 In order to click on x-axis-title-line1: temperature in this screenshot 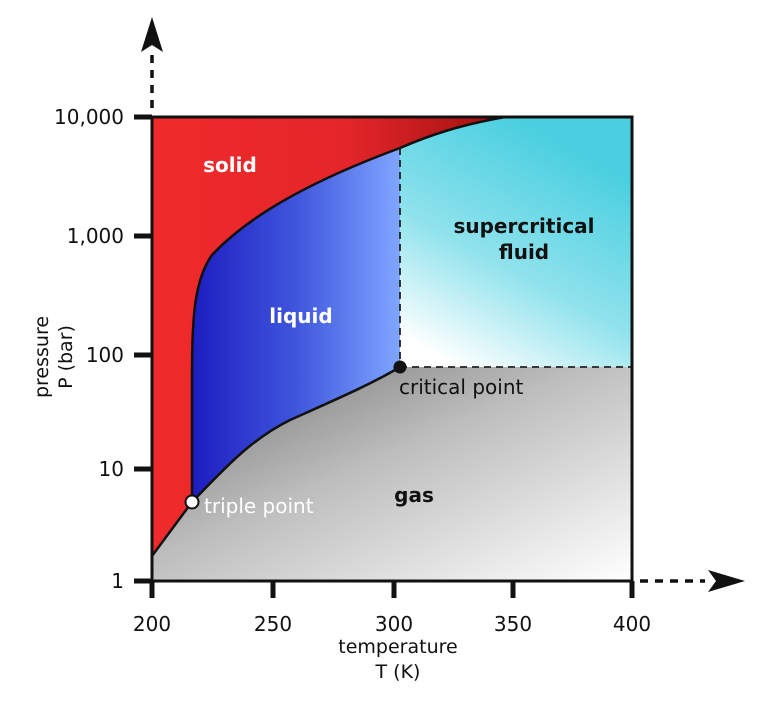, I will do `click(397, 647)`.